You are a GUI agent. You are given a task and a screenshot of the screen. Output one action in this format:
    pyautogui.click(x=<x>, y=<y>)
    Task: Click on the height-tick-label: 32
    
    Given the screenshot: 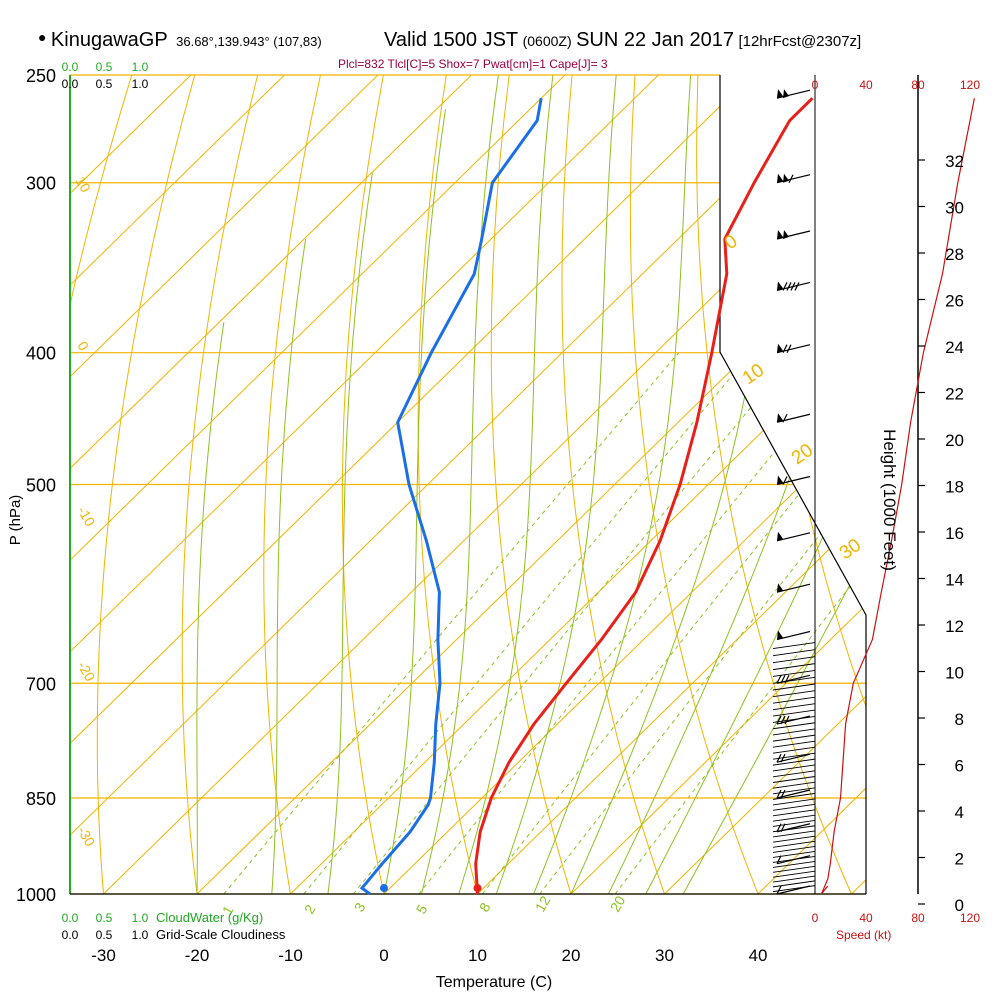 What is the action you would take?
    pyautogui.click(x=954, y=161)
    